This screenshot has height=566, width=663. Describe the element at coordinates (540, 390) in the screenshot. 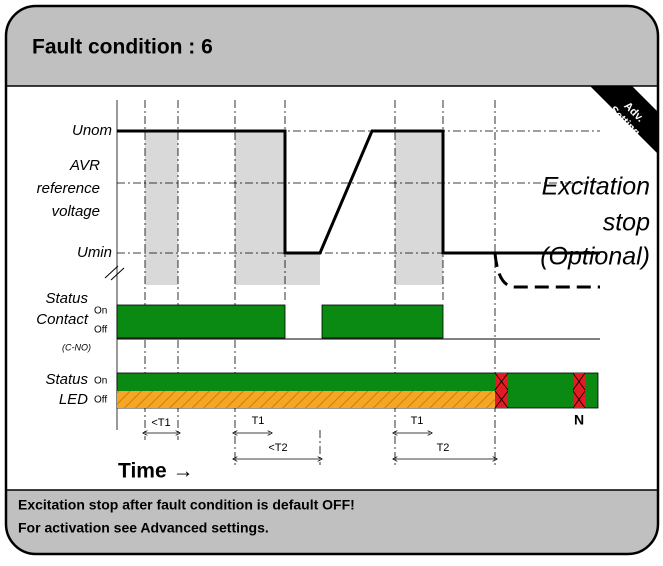

I see `led-flash` at that location.